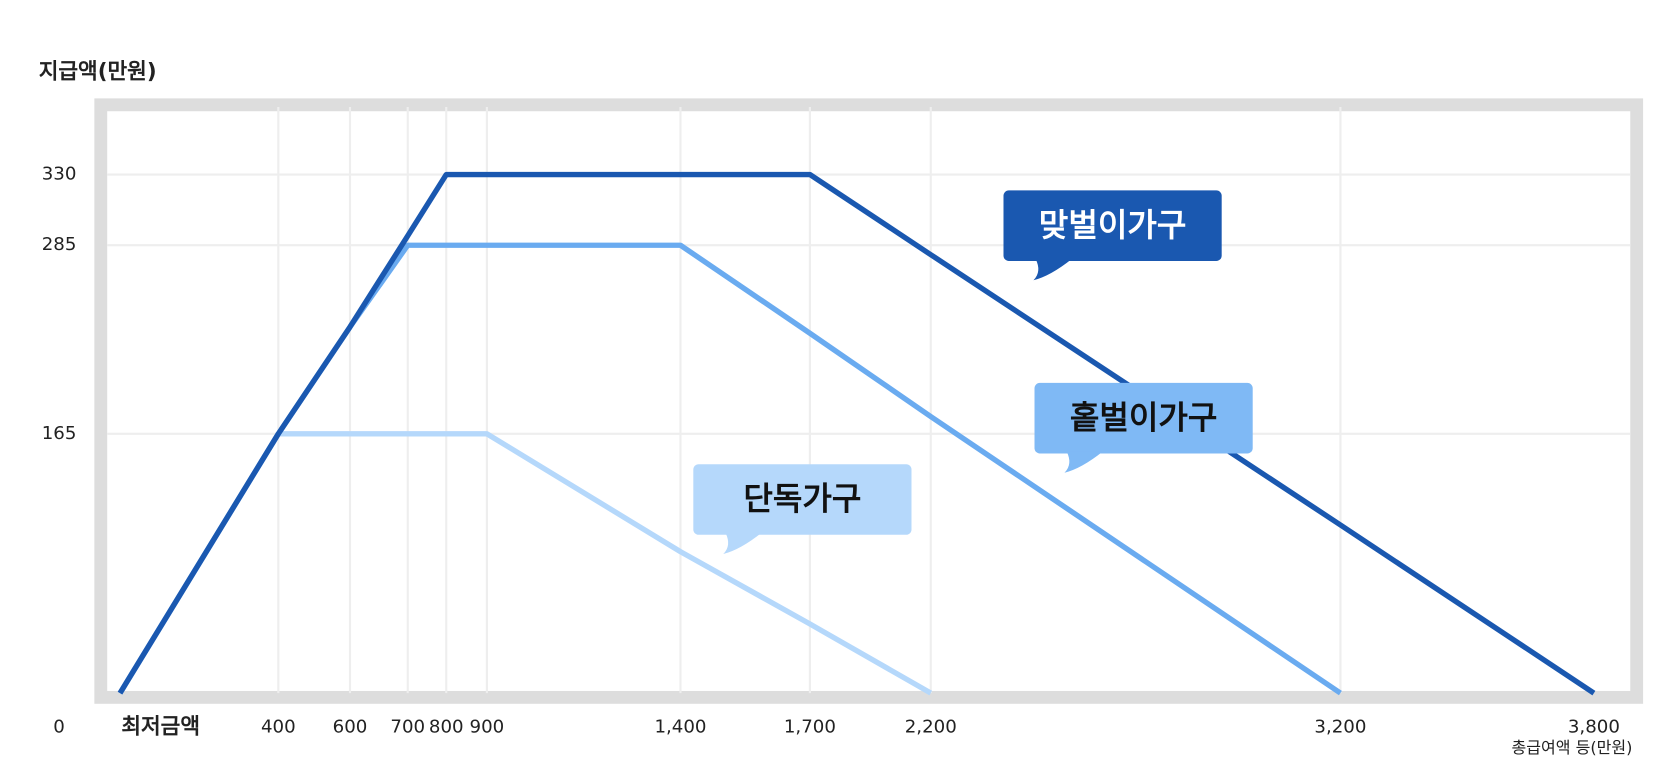 The height and width of the screenshot is (784, 1669). I want to click on series-callout: 맞벌이가구, so click(1112, 235).